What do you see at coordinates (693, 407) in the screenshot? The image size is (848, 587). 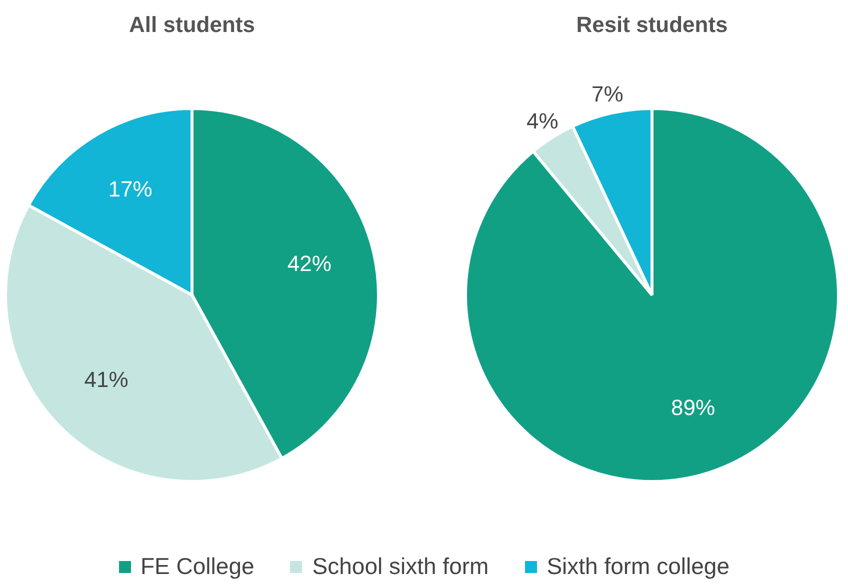 I see `data-label: 89%` at bounding box center [693, 407].